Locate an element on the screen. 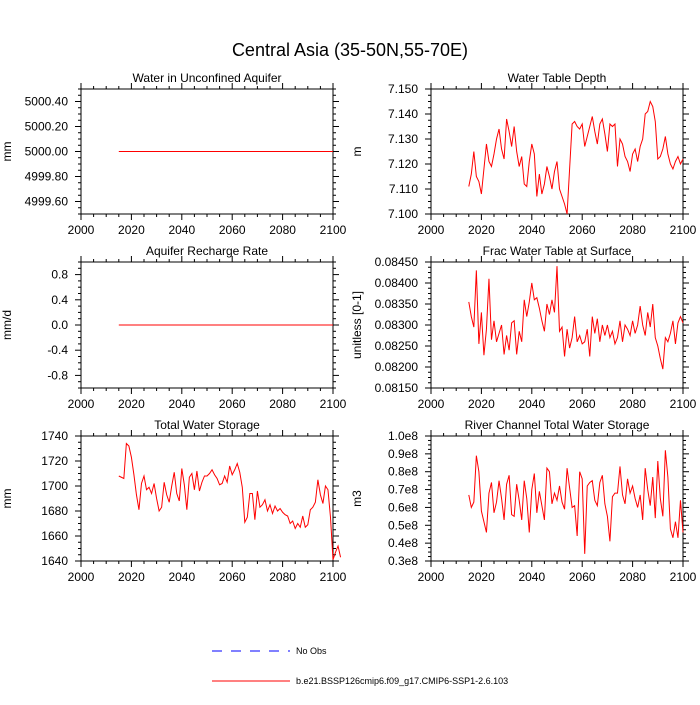 The height and width of the screenshot is (705, 700). ytick-label: 0.5e8 is located at coordinates (403, 525).